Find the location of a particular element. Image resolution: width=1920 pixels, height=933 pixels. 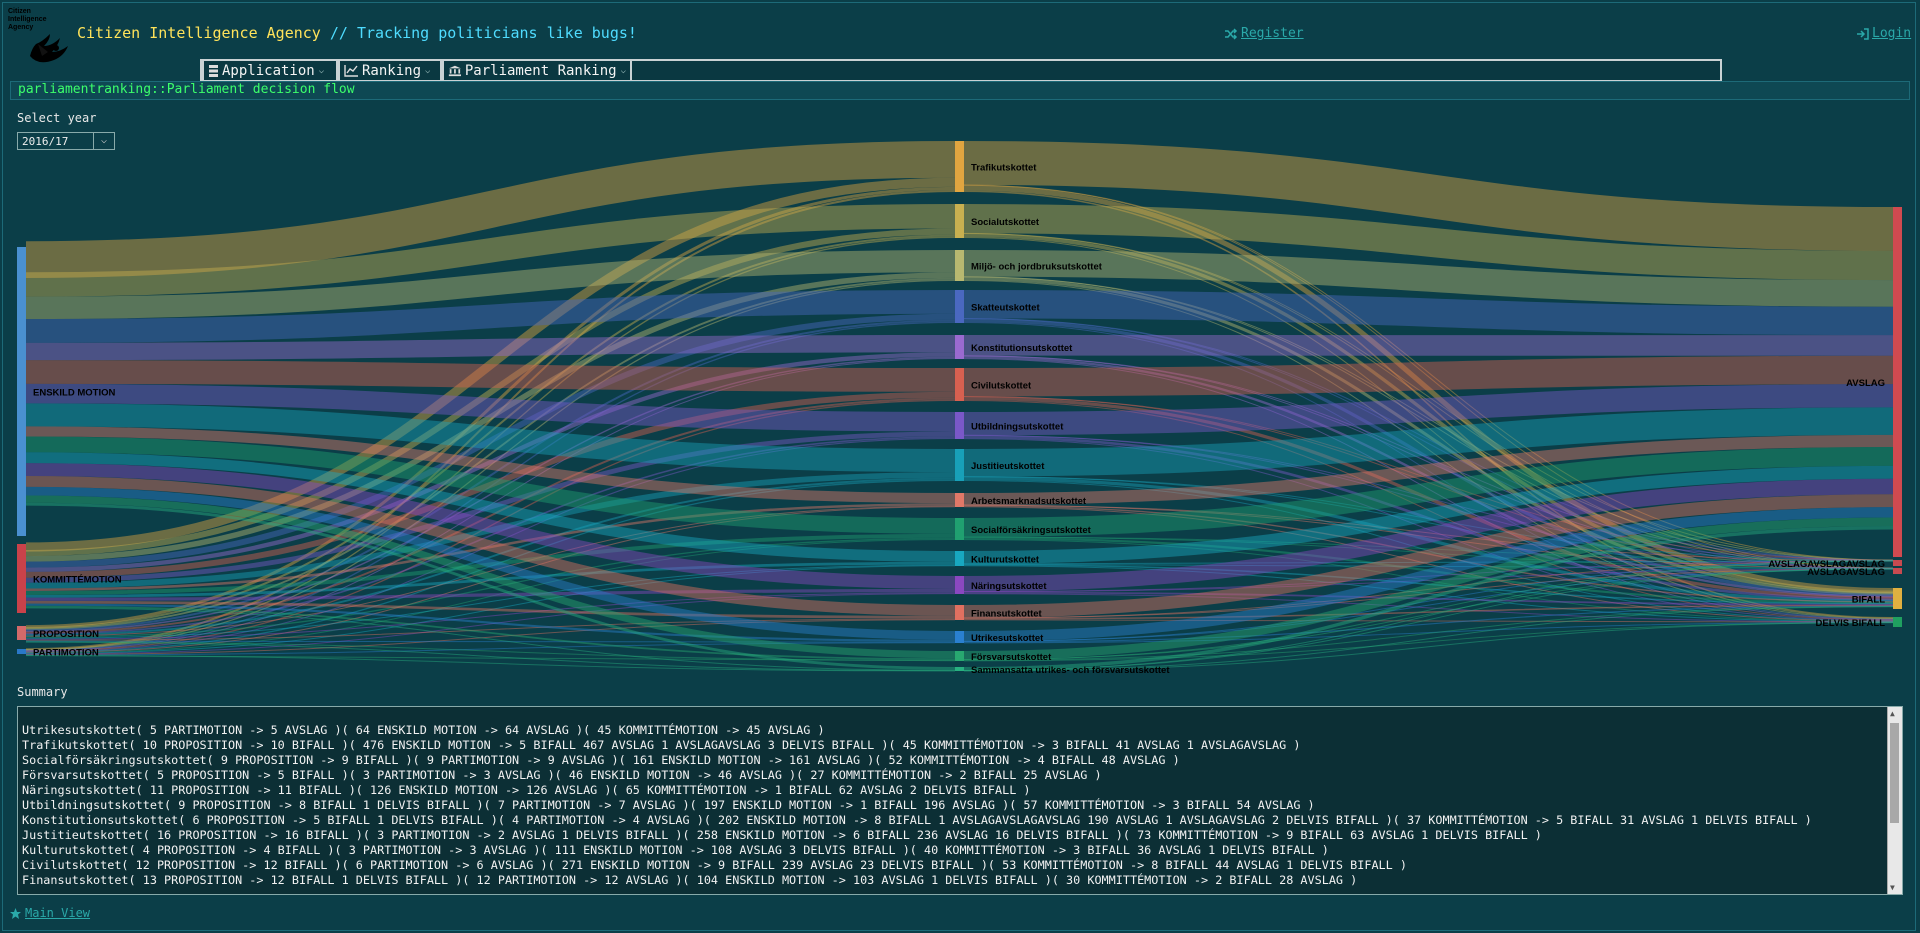

scroll-up-icon: ▲ is located at coordinates (1892, 713).